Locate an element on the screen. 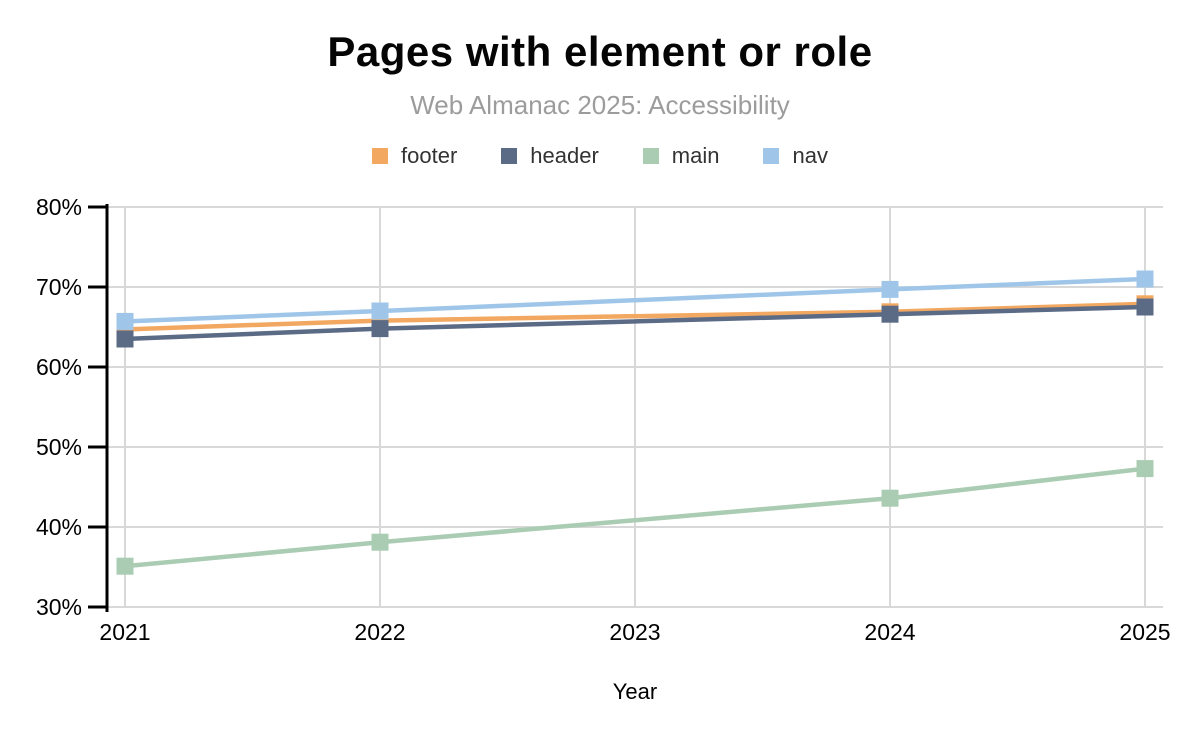  legend-swatch-nav-icon is located at coordinates (771, 156).